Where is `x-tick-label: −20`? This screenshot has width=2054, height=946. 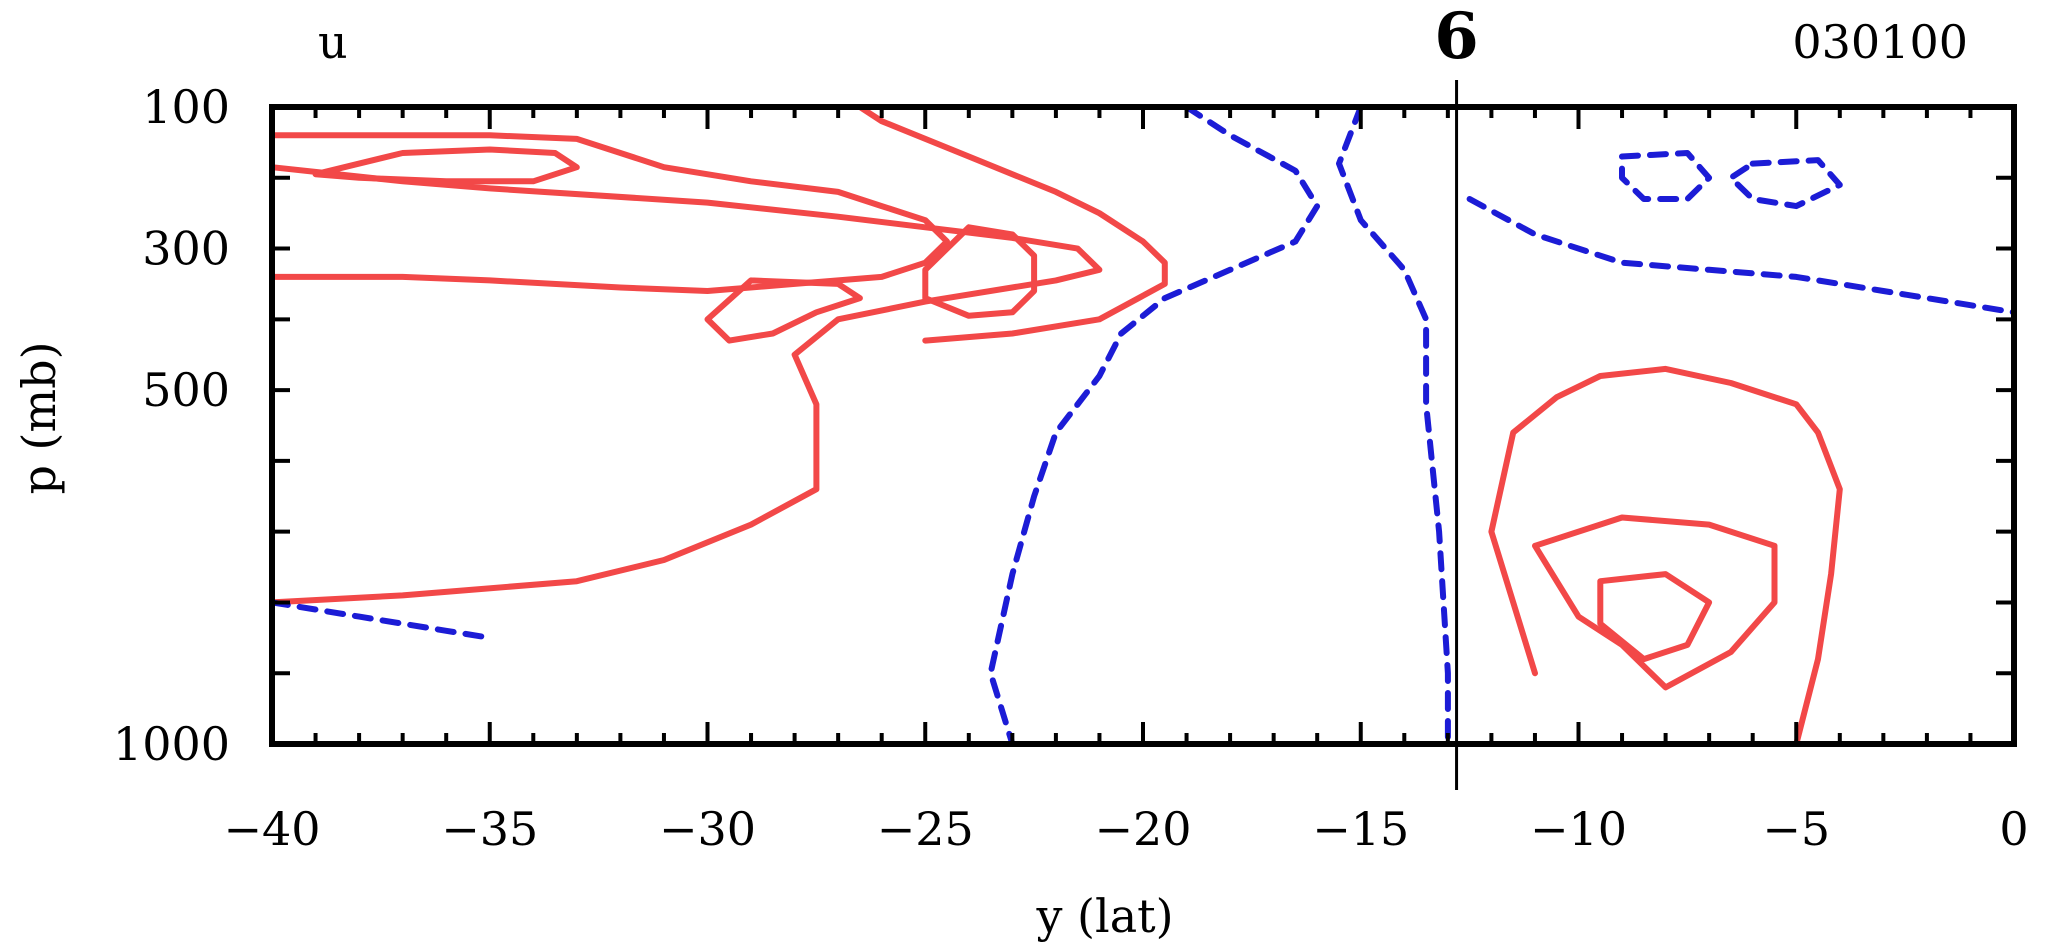 x-tick-label: −20 is located at coordinates (1142, 829).